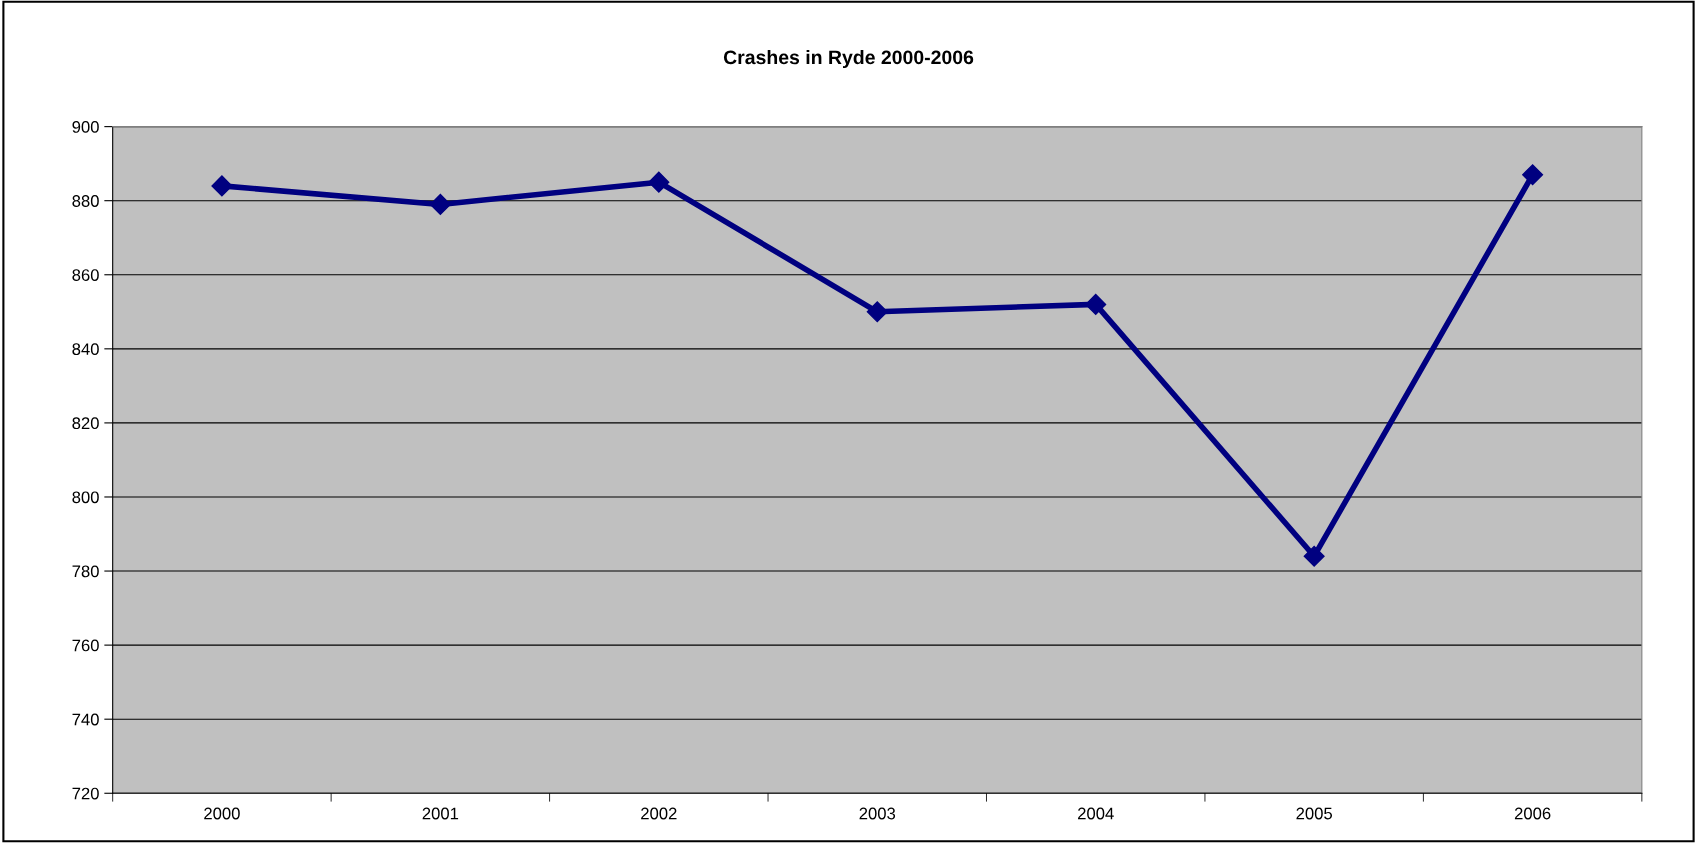 Image resolution: width=1697 pixels, height=843 pixels. What do you see at coordinates (85, 275) in the screenshot?
I see `y-tick-label: 860` at bounding box center [85, 275].